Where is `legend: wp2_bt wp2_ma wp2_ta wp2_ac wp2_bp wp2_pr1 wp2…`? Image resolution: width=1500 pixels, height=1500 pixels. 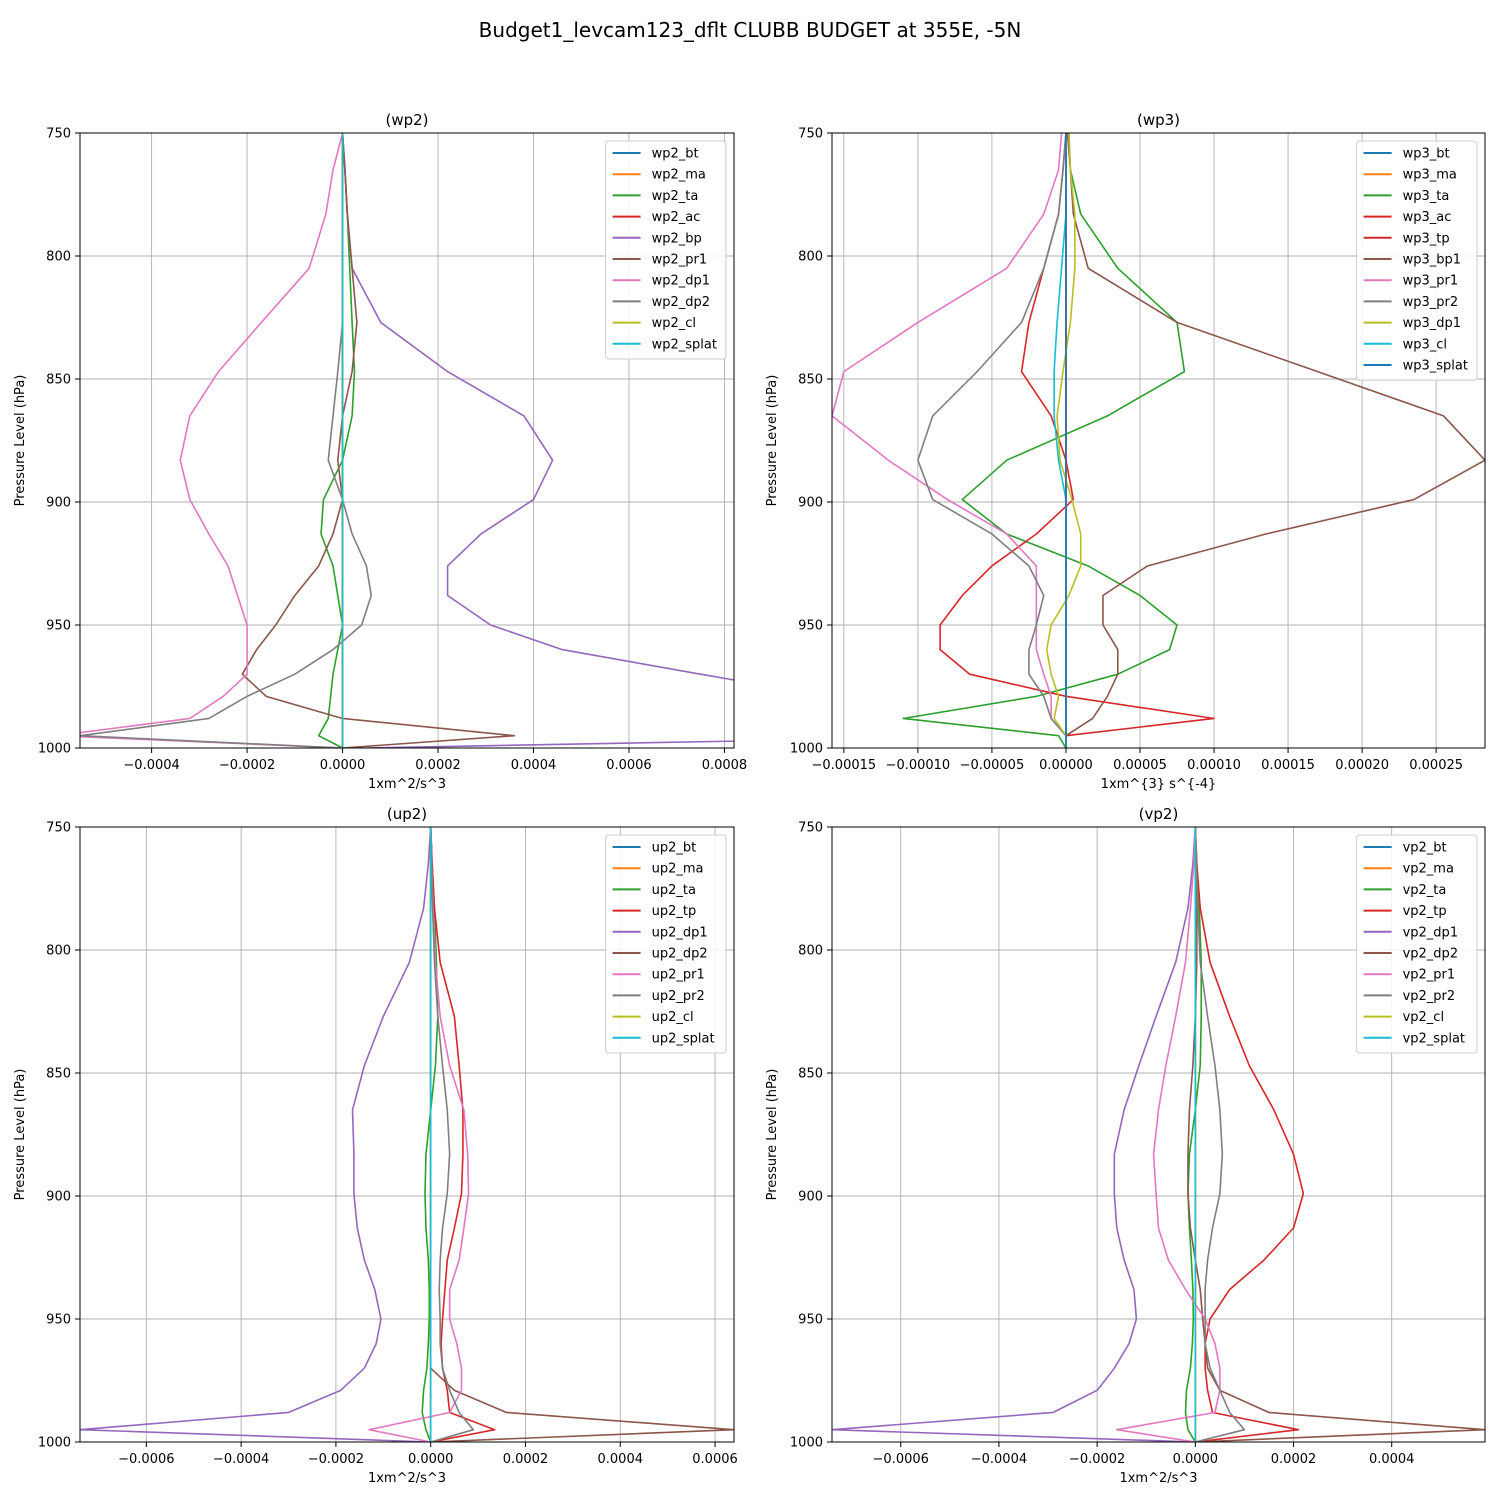
legend: wp2_bt wp2_ma wp2_ta wp2_ac wp2_bp wp2_pr1 wp2… is located at coordinates (666, 250).